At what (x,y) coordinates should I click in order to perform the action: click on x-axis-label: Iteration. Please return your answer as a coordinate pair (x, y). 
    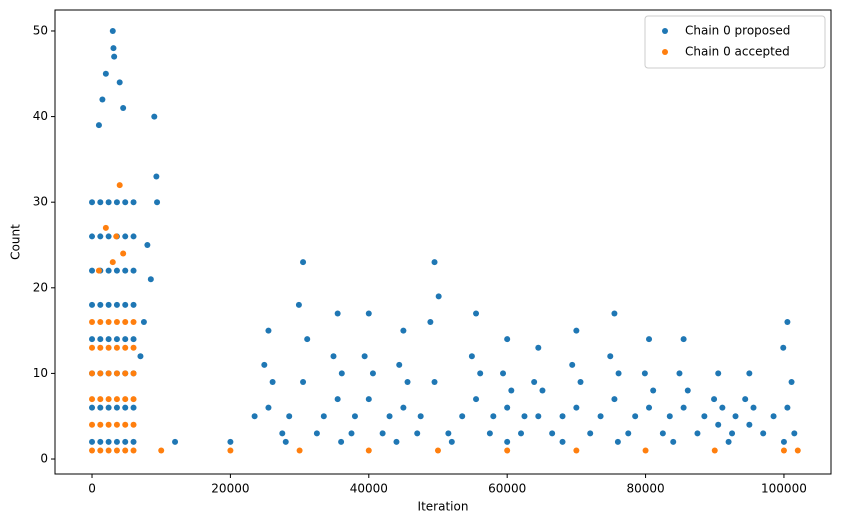
    Looking at the image, I should click on (443, 507).